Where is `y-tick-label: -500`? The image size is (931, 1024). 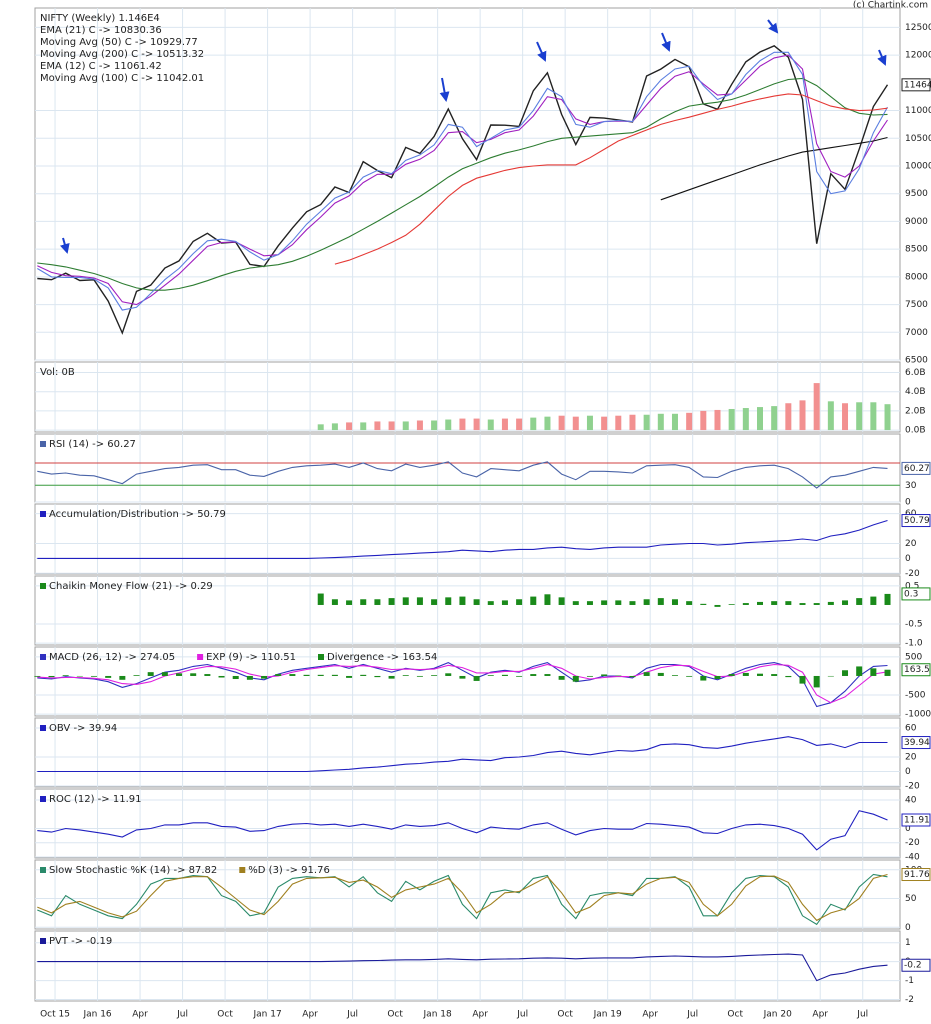
y-tick-label: -500 is located at coordinates (915, 696).